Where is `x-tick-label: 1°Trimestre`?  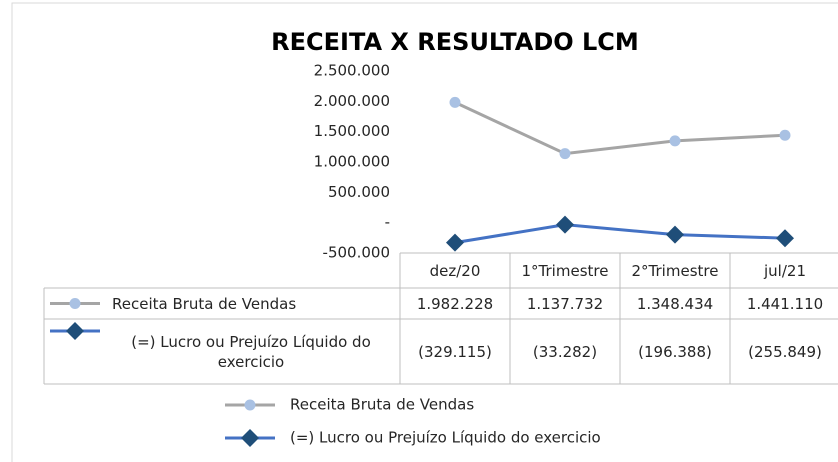 x-tick-label: 1°Trimestre is located at coordinates (565, 270).